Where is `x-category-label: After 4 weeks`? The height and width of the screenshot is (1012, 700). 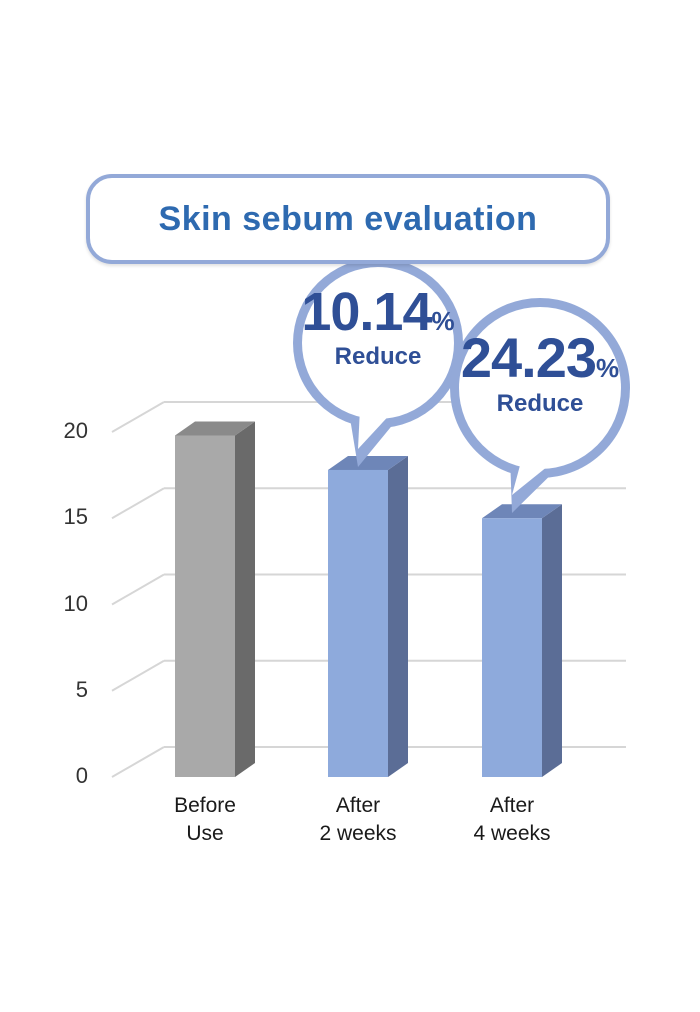
x-category-label: After 4 weeks is located at coordinates (512, 819).